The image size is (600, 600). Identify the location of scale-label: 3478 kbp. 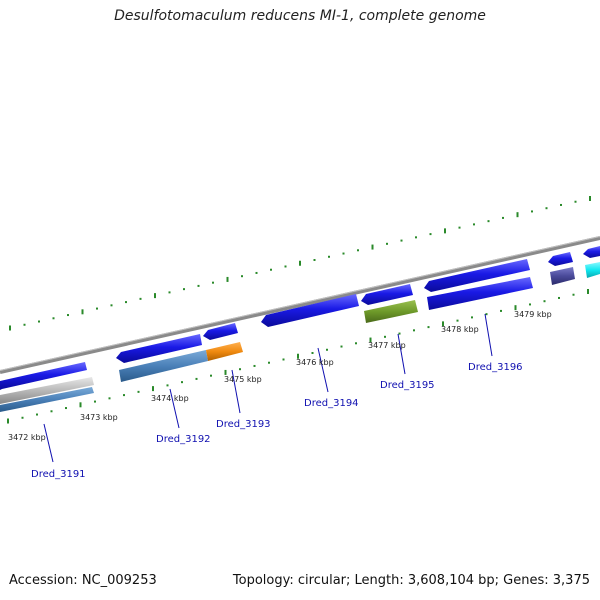
(460, 329).